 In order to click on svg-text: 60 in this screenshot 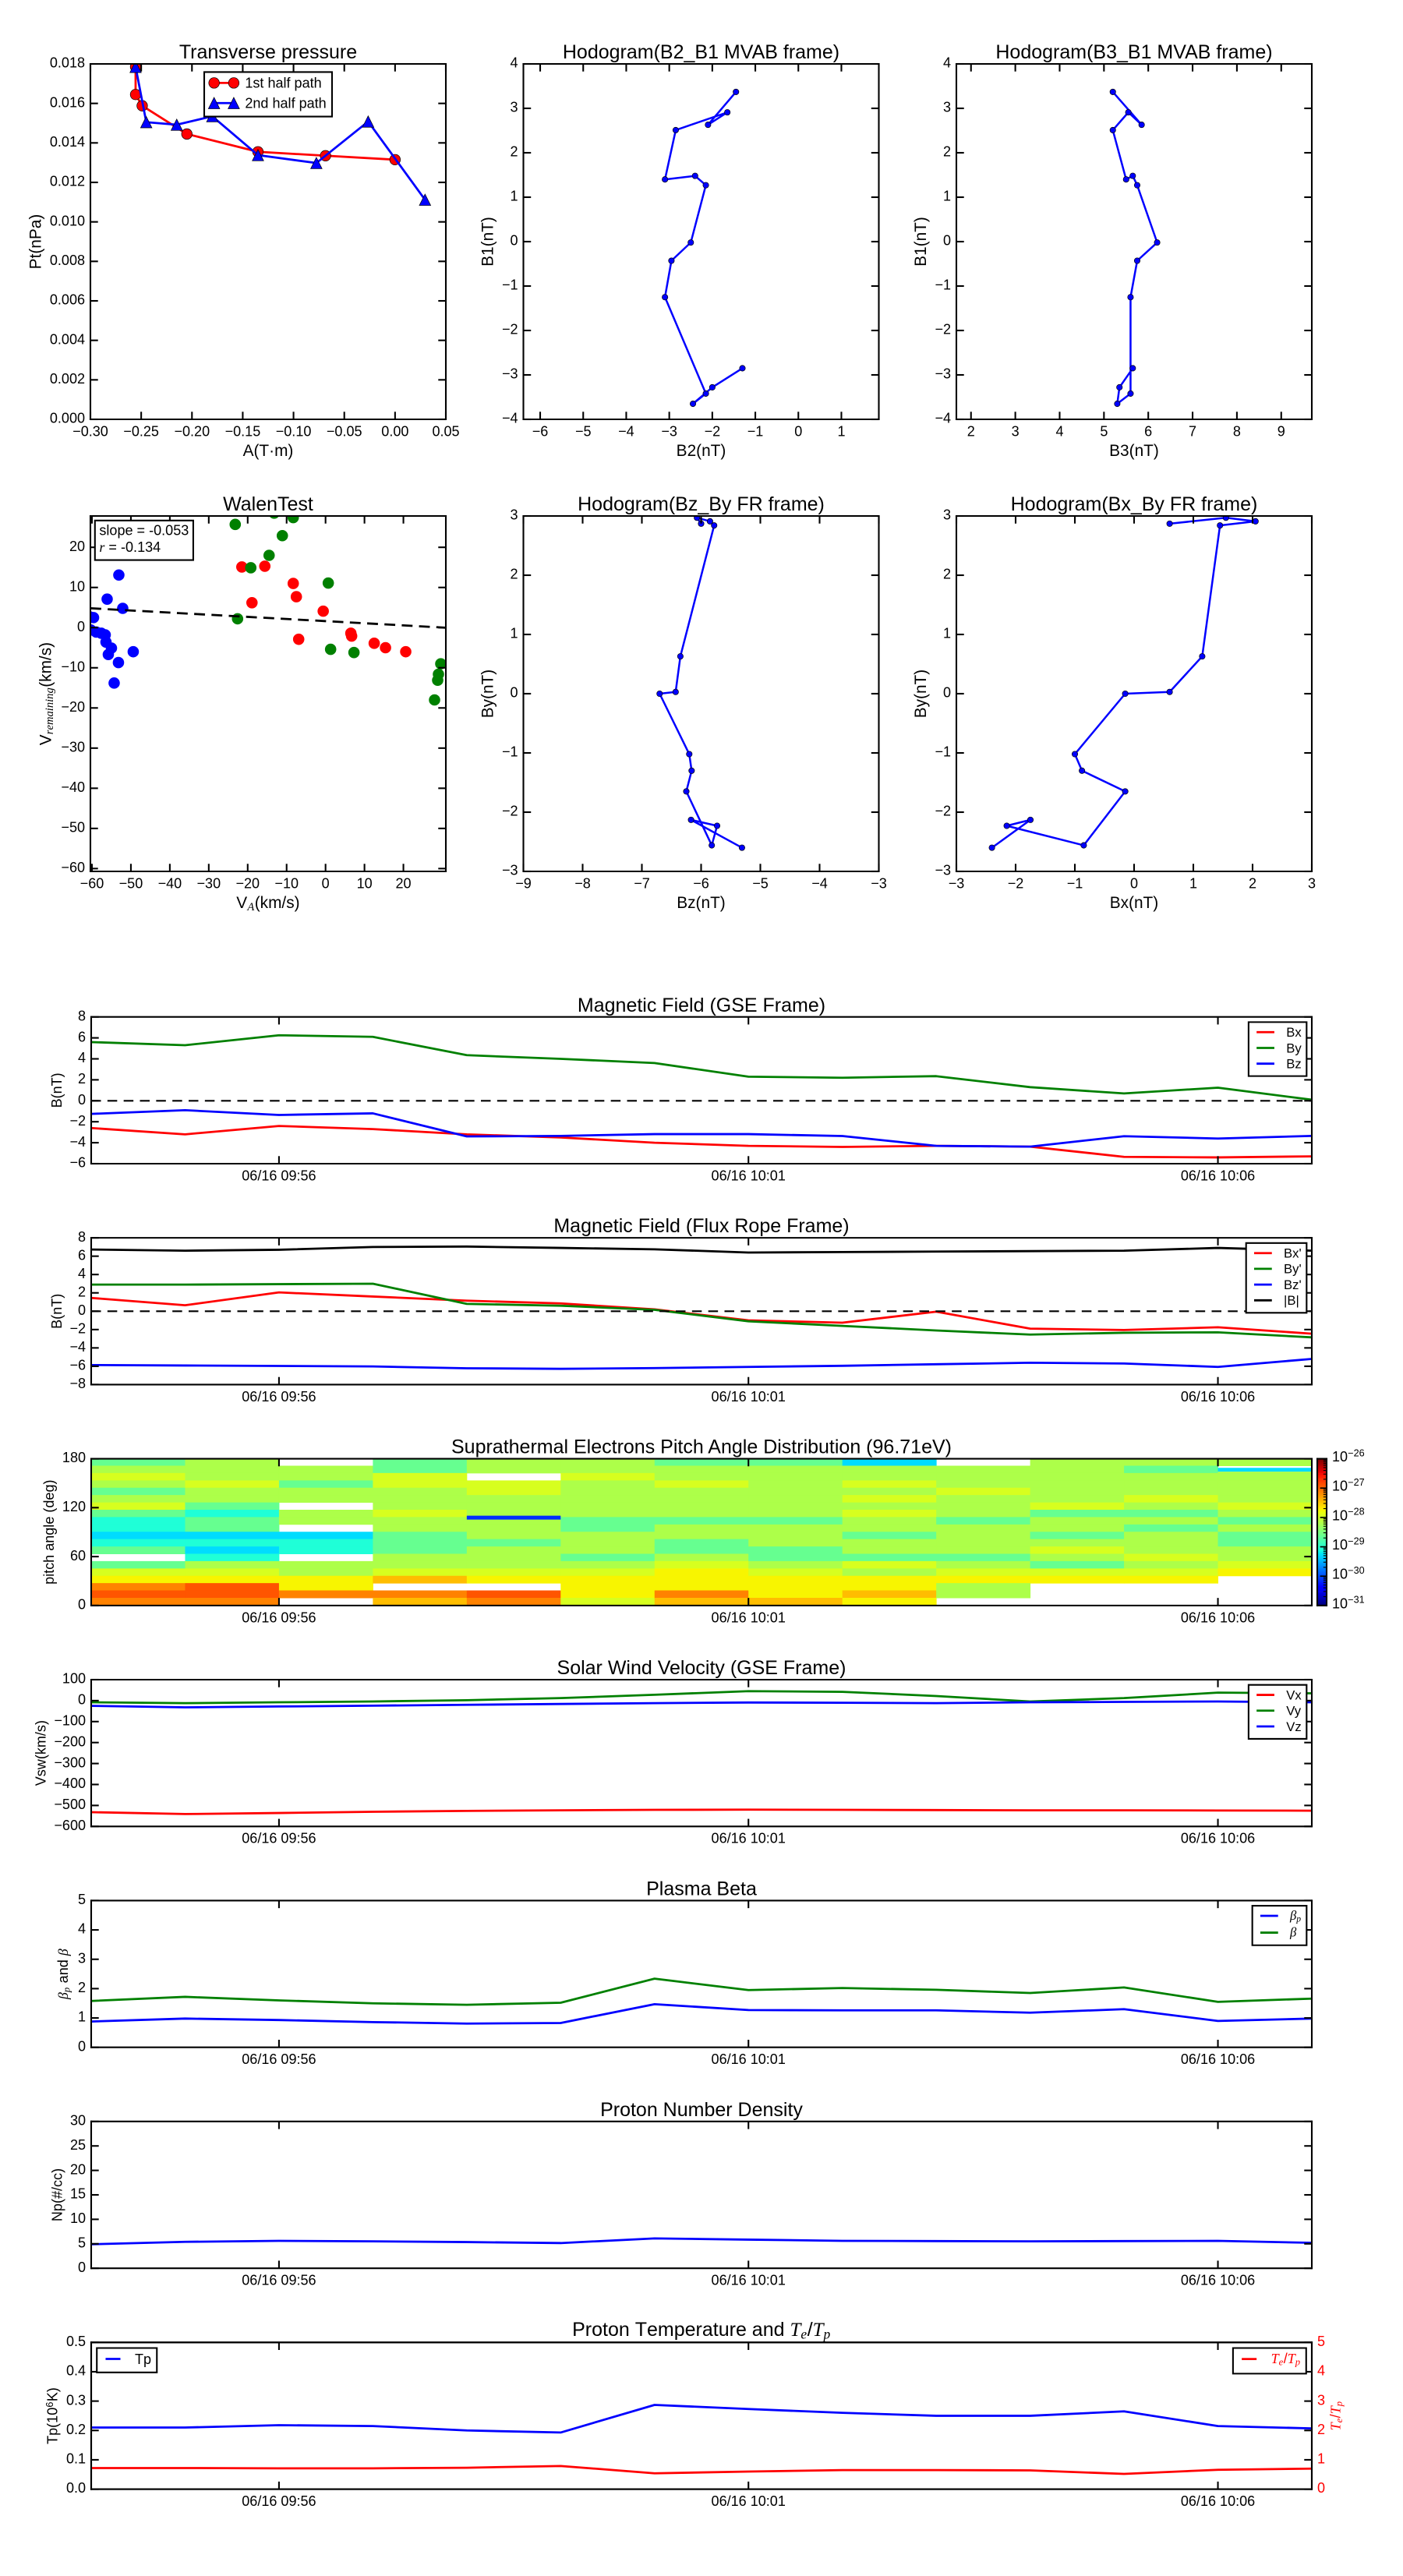, I will do `click(78, 1556)`.